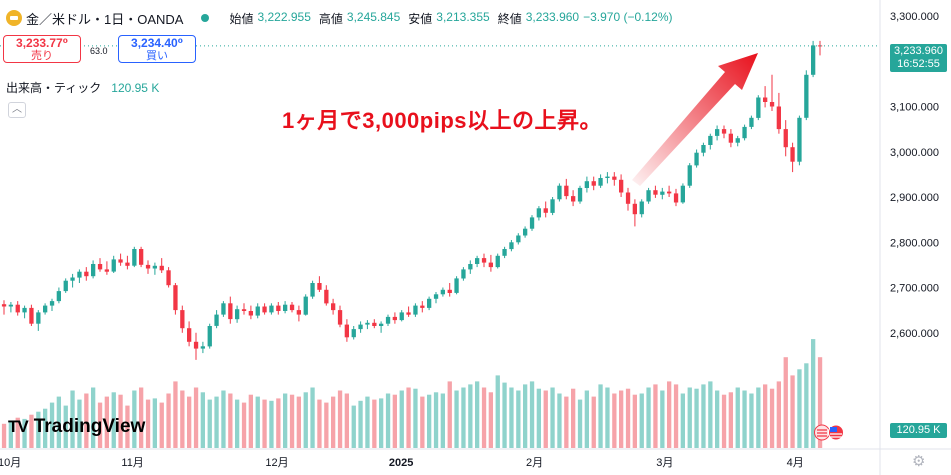 The width and height of the screenshot is (951, 475). Describe the element at coordinates (914, 153) in the screenshot. I see `price-tick-label: 3,000.000` at that location.